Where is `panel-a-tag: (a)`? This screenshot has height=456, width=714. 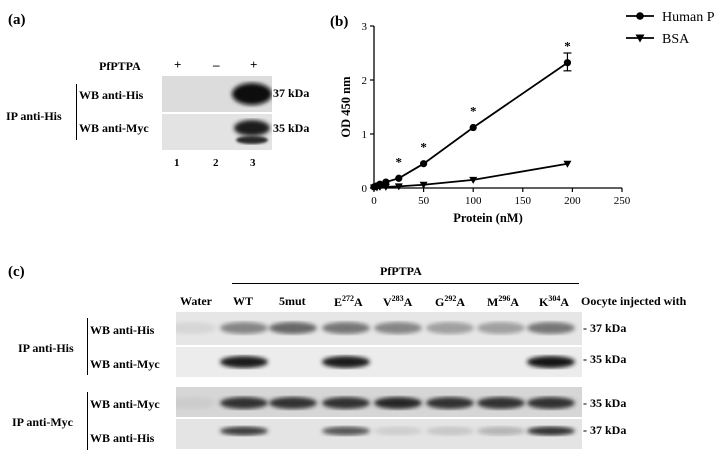
panel-a-tag: (a) is located at coordinates (17, 20).